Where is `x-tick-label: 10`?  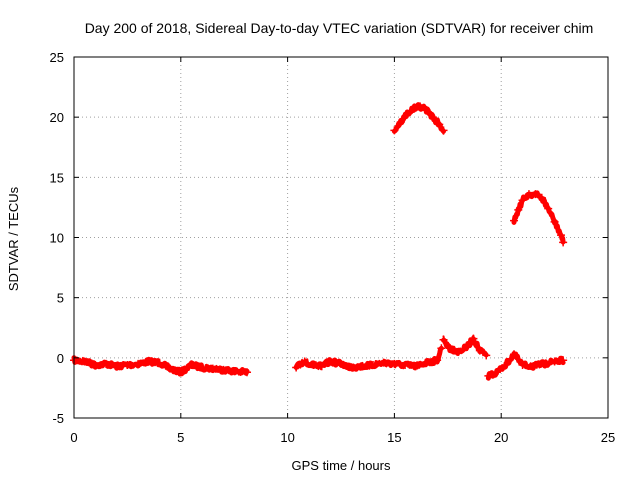
x-tick-label: 10 is located at coordinates (287, 437).